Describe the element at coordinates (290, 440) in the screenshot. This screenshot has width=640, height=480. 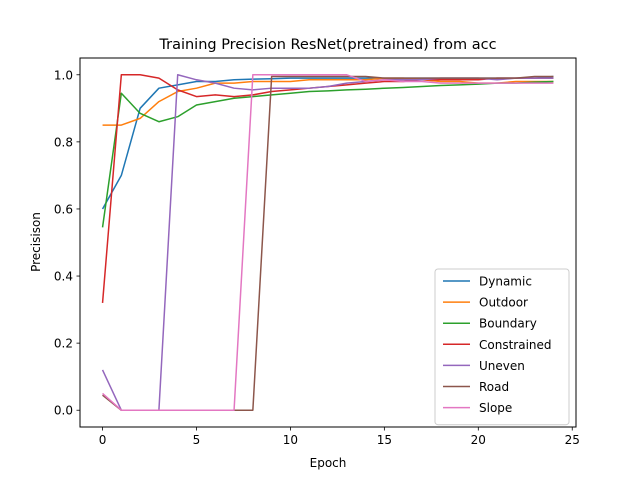
I see `x-tick-label: 10` at that location.